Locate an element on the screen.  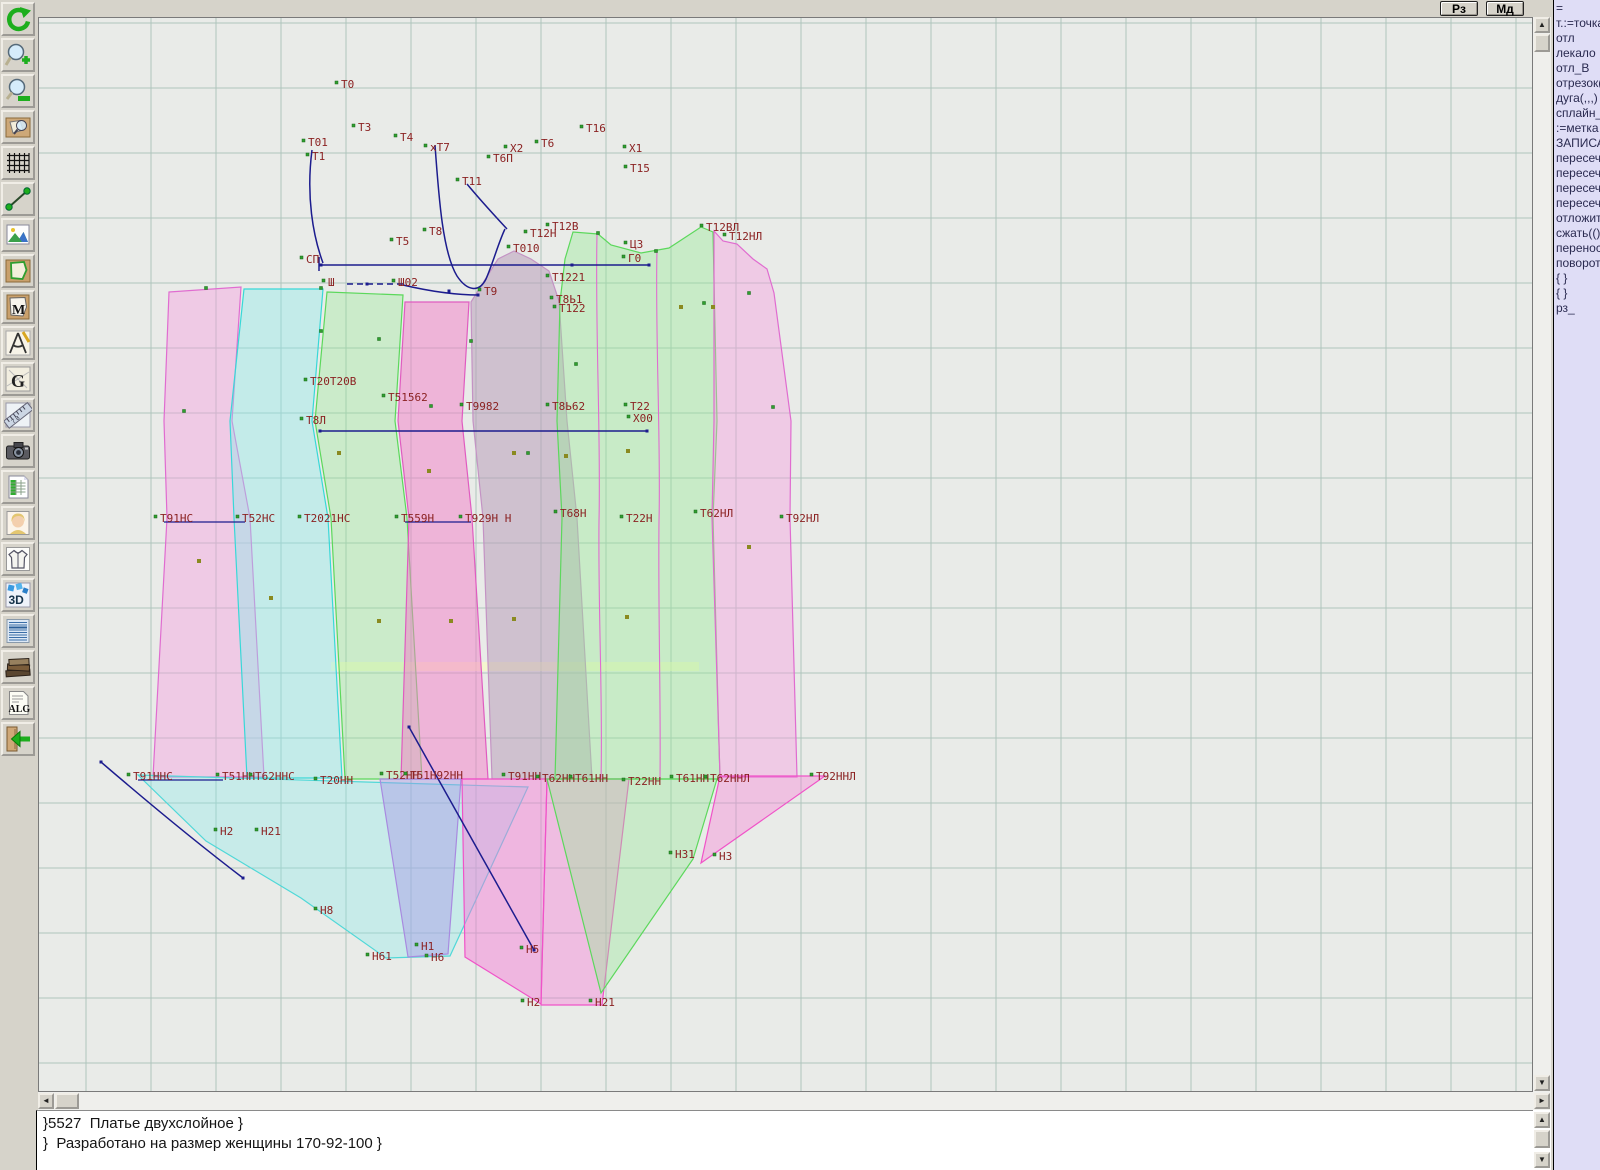
canvas-hscrollbar: ◄ ► is located at coordinates (794, 1101).